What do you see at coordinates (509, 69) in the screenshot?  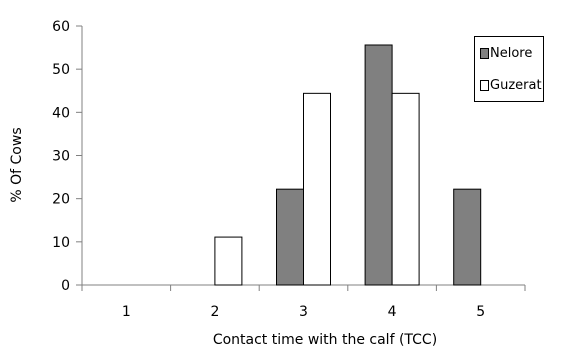 I see `legend: Nelore Guzerat` at bounding box center [509, 69].